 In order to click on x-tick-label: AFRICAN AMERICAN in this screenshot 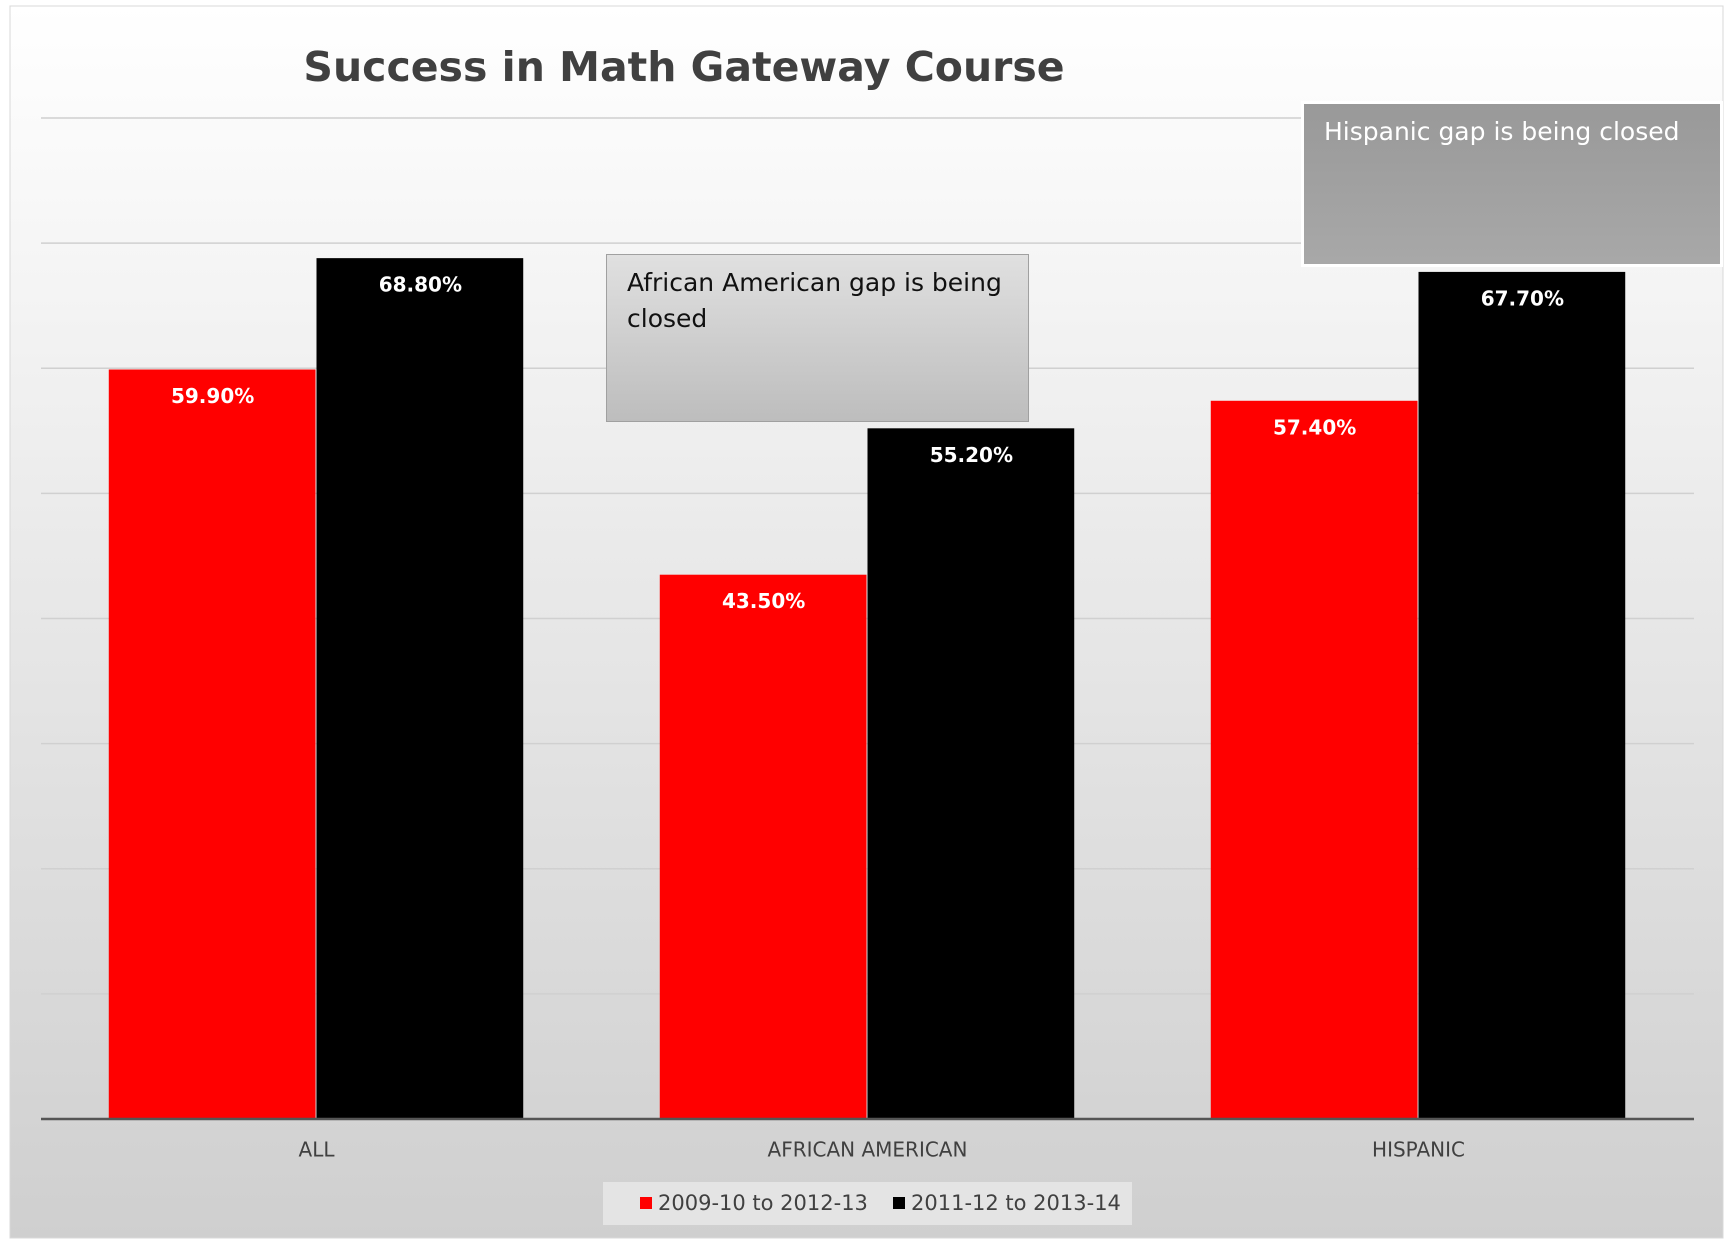, I will do `click(868, 1150)`.